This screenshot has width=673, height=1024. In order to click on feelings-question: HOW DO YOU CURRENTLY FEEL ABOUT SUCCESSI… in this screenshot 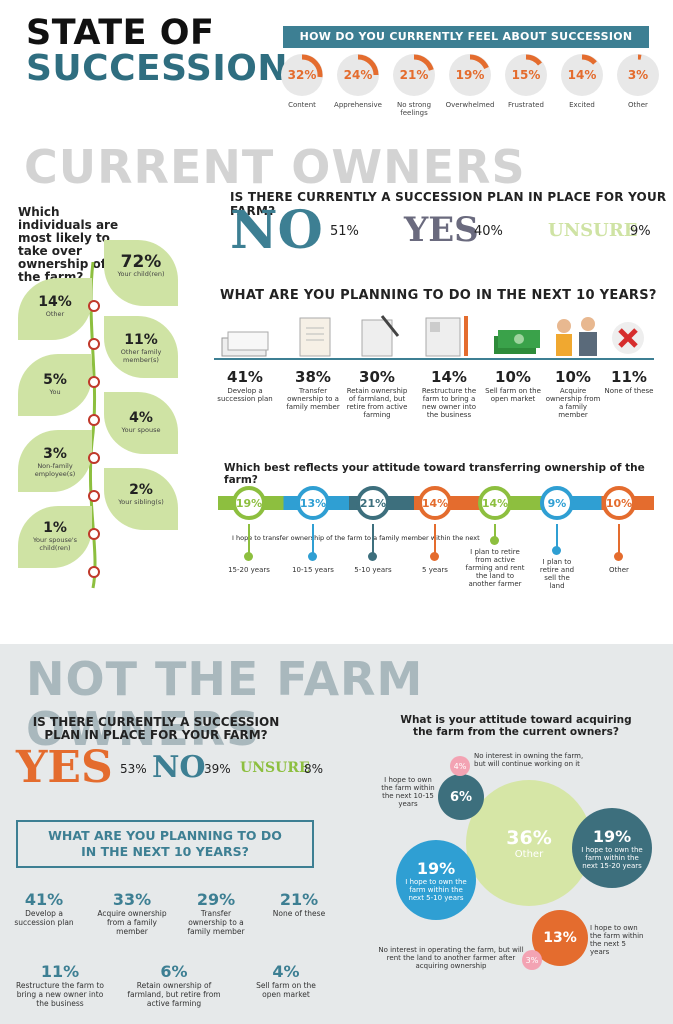, I will do `click(466, 45)`.